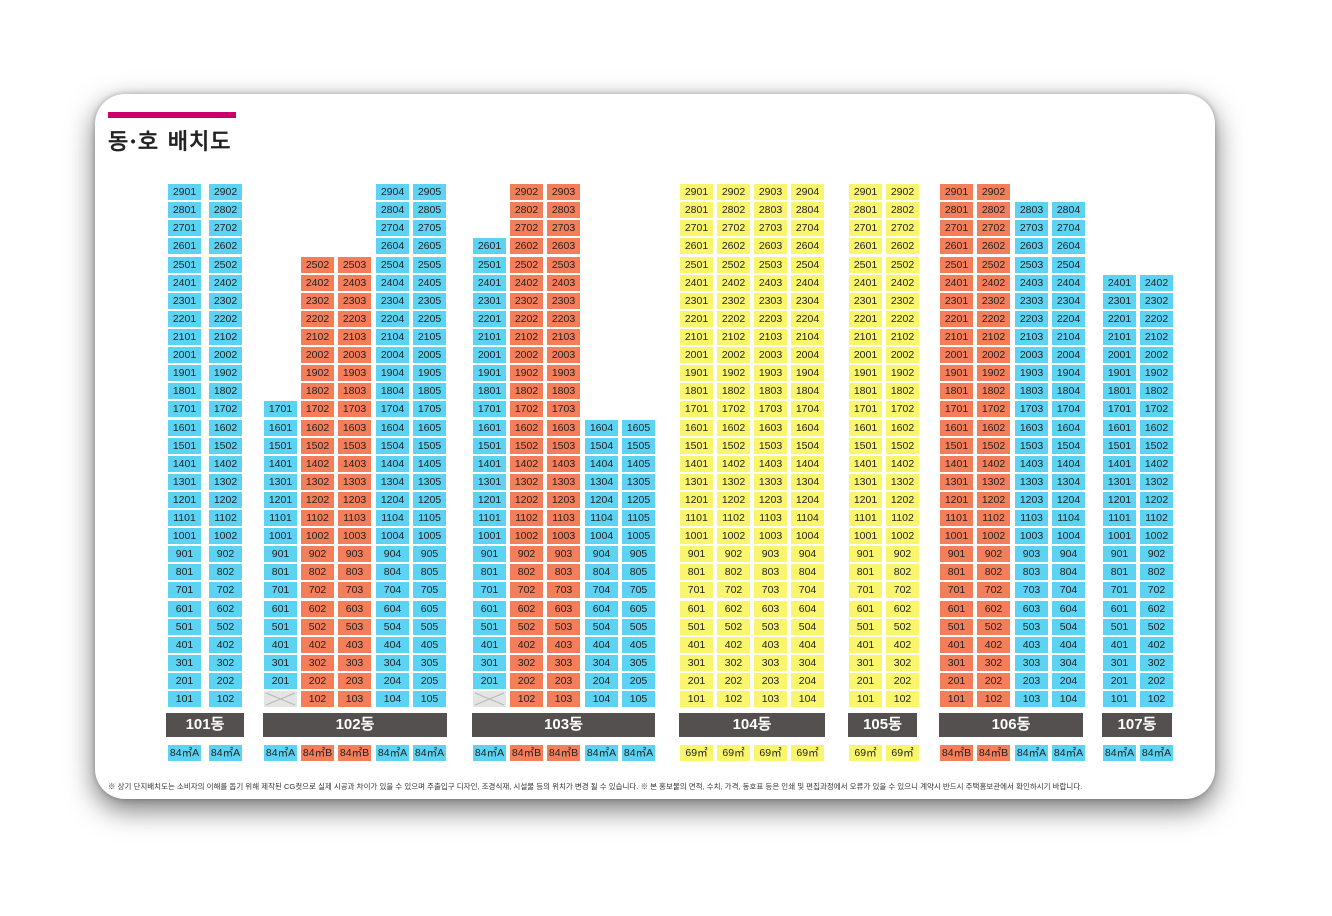 Image resolution: width=1332 pixels, height=916 pixels. Describe the element at coordinates (865, 500) in the screenshot. I see `unit-cell: 1201` at that location.